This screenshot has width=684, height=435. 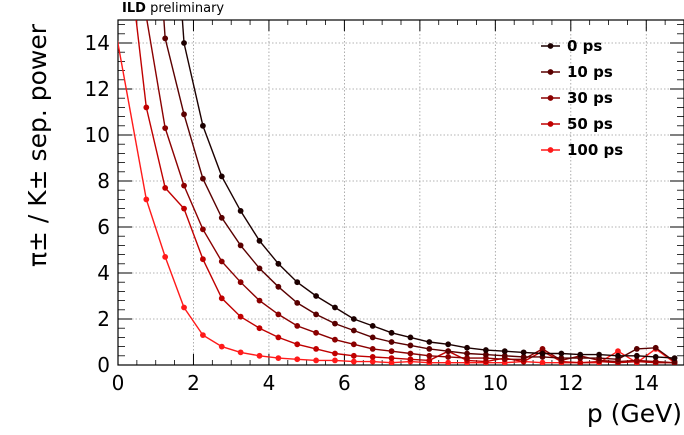 I want to click on series-curve-extension-100-ps, so click(x=132, y=119).